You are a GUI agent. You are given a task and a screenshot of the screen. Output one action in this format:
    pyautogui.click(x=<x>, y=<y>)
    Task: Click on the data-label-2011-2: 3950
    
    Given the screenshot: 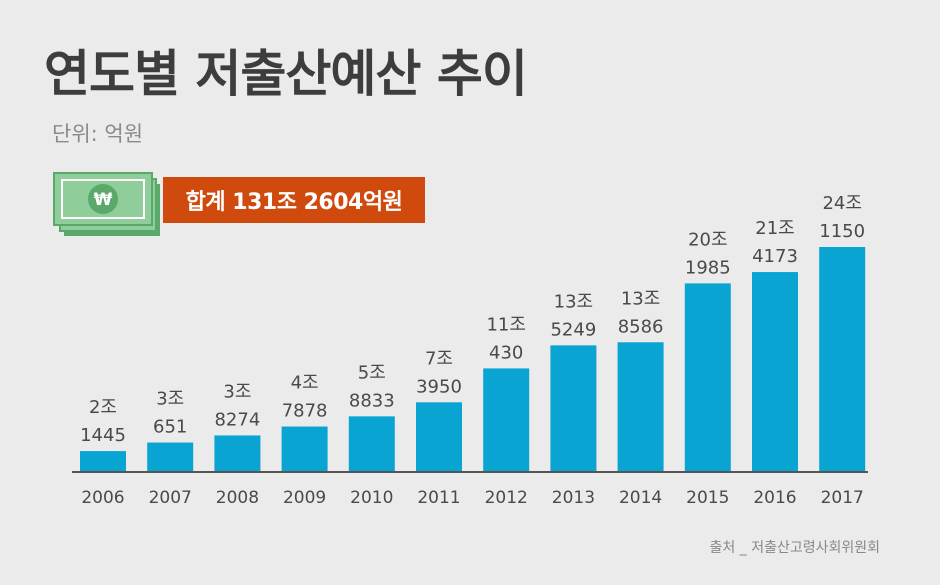 What is the action you would take?
    pyautogui.click(x=439, y=386)
    